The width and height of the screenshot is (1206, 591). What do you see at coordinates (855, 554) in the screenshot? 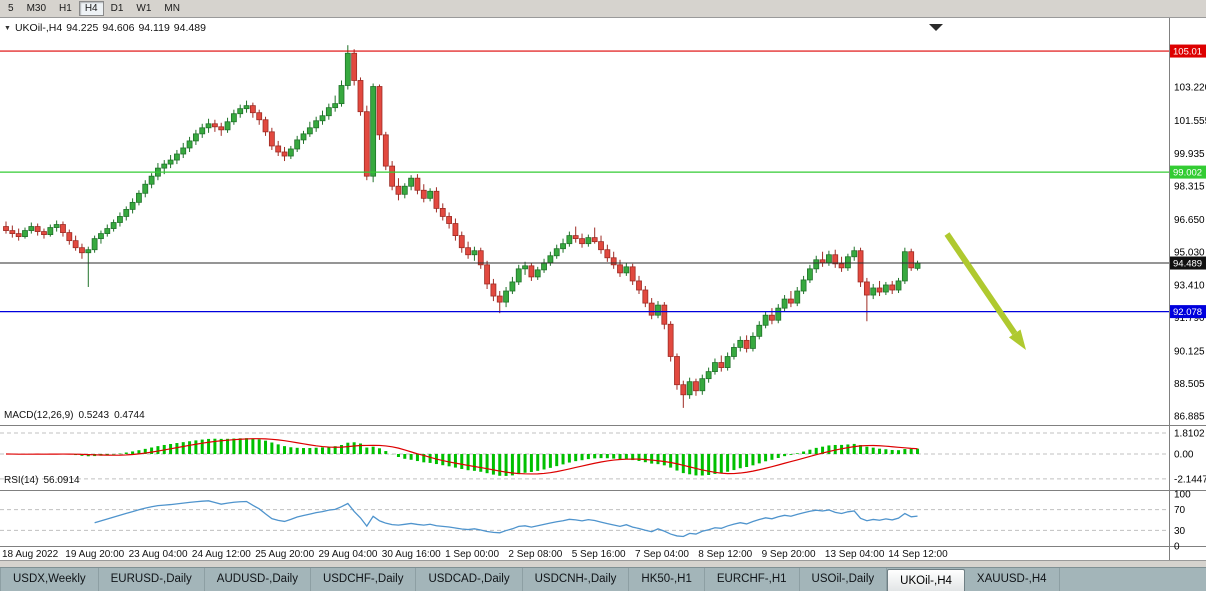
I see `time-axis-label: 13 Sep 04:00` at bounding box center [855, 554].